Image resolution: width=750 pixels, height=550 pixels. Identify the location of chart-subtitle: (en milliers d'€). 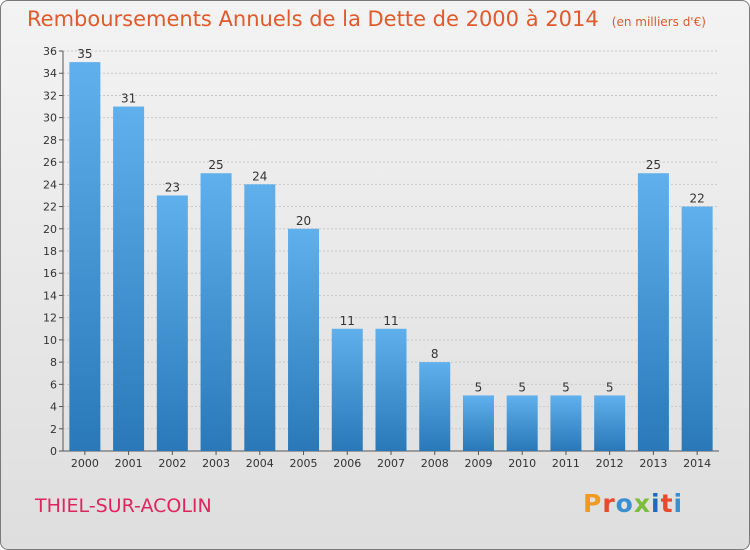
(658, 22).